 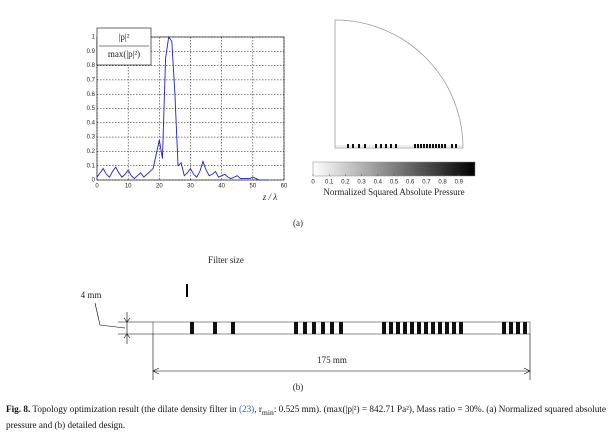 I want to click on thickness-label: 4 mm, so click(x=91, y=295).